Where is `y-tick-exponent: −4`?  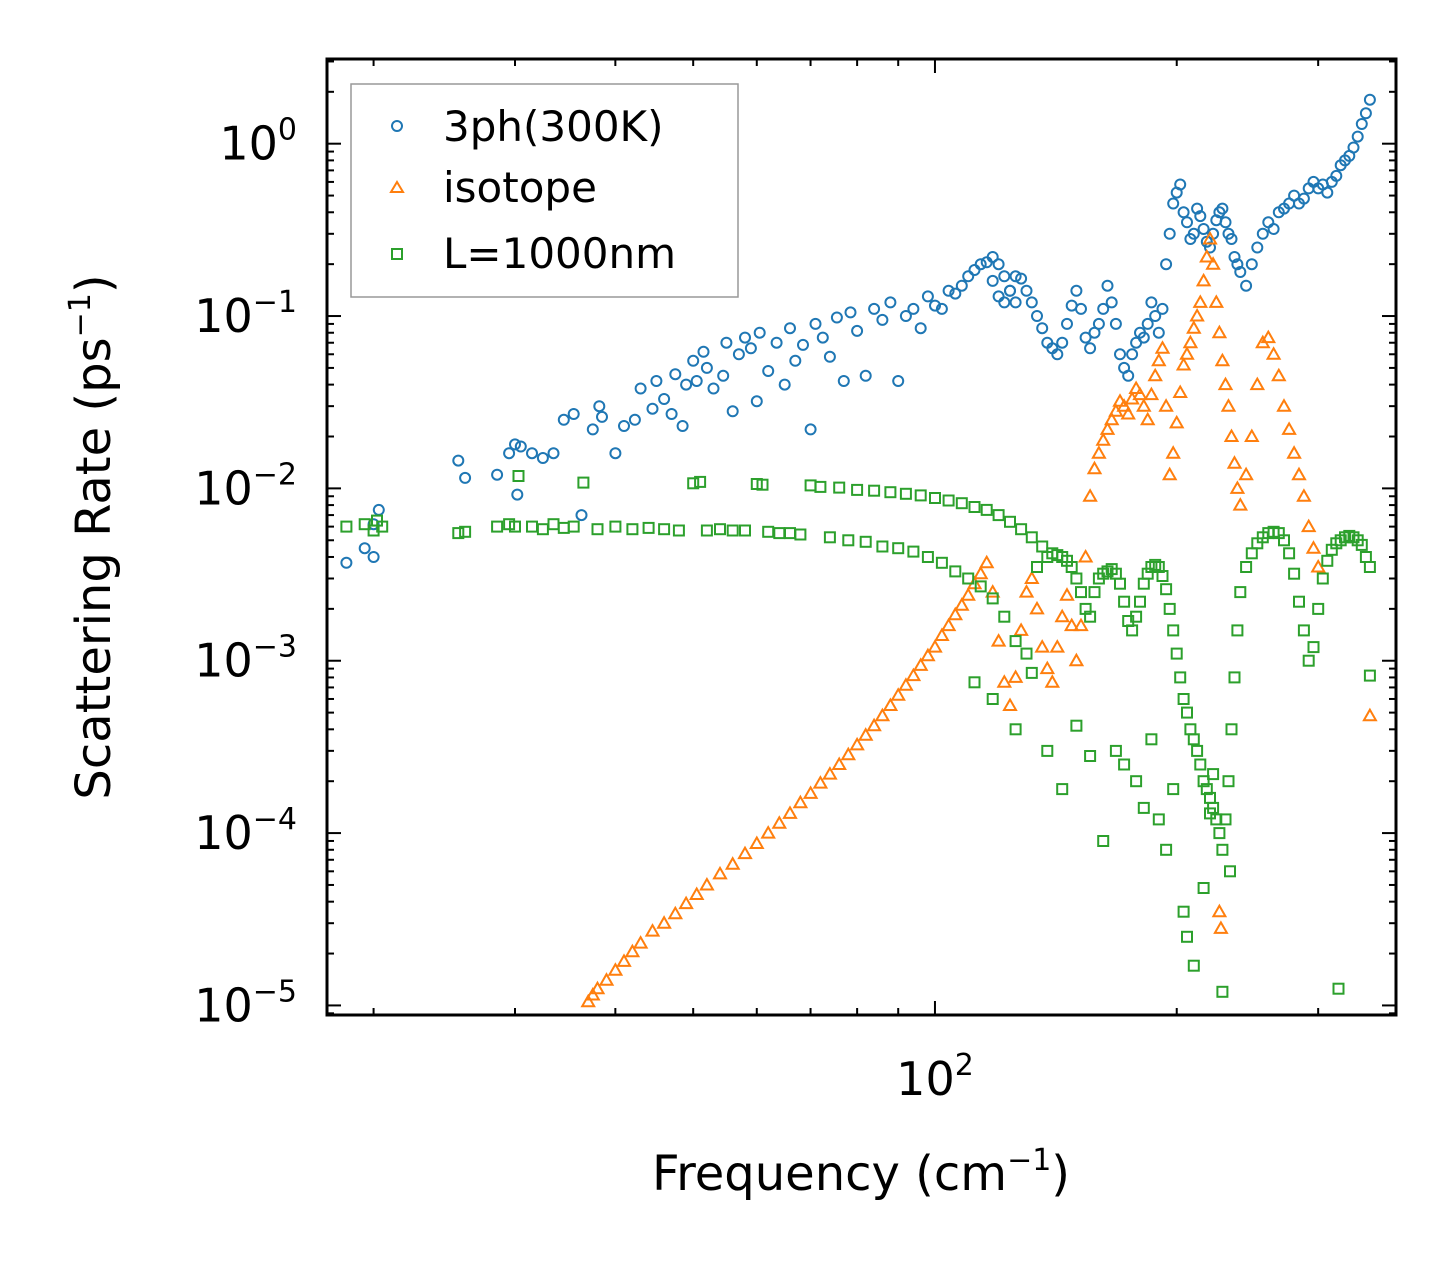
y-tick-exponent: −4 is located at coordinates (275, 819).